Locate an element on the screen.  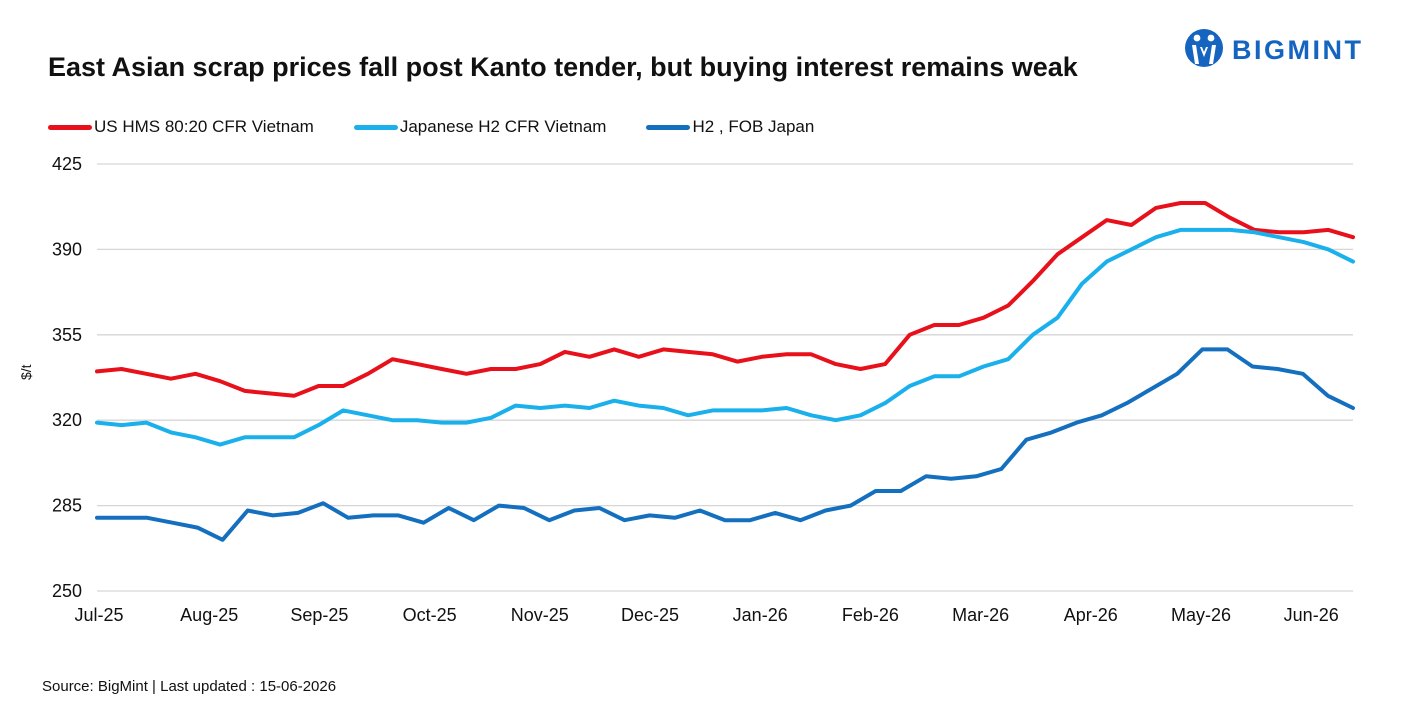
x-tick-label: Sep-25 is located at coordinates (319, 615).